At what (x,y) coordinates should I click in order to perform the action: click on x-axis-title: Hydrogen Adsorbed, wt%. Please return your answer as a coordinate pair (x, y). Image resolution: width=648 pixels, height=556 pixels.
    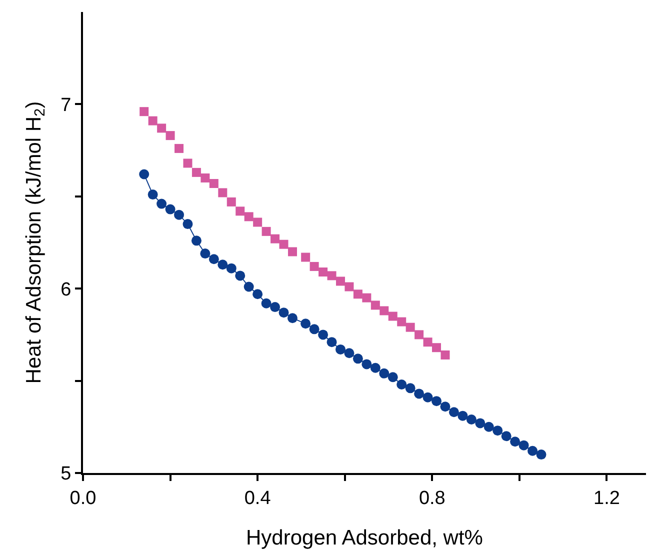
    Looking at the image, I should click on (364, 538).